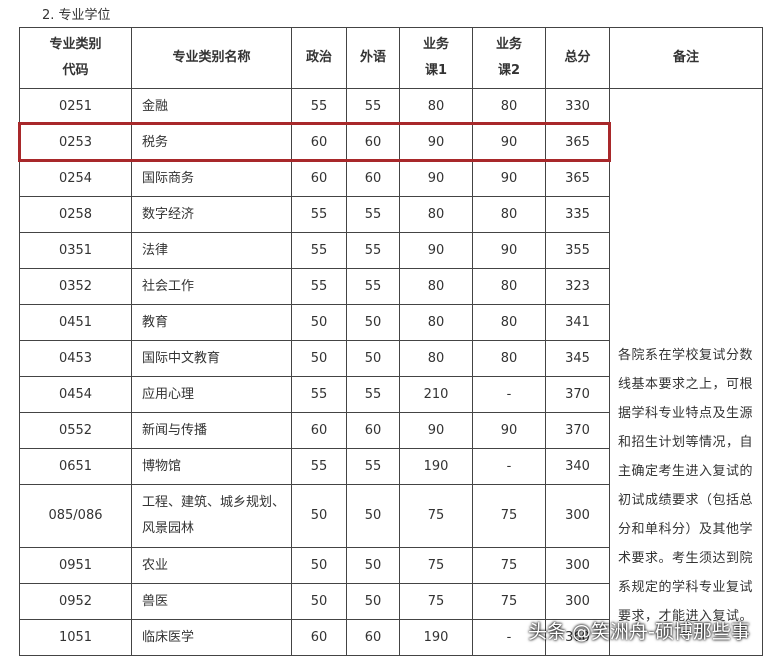 The width and height of the screenshot is (781, 659). I want to click on table-cell: 教育, so click(211, 322).